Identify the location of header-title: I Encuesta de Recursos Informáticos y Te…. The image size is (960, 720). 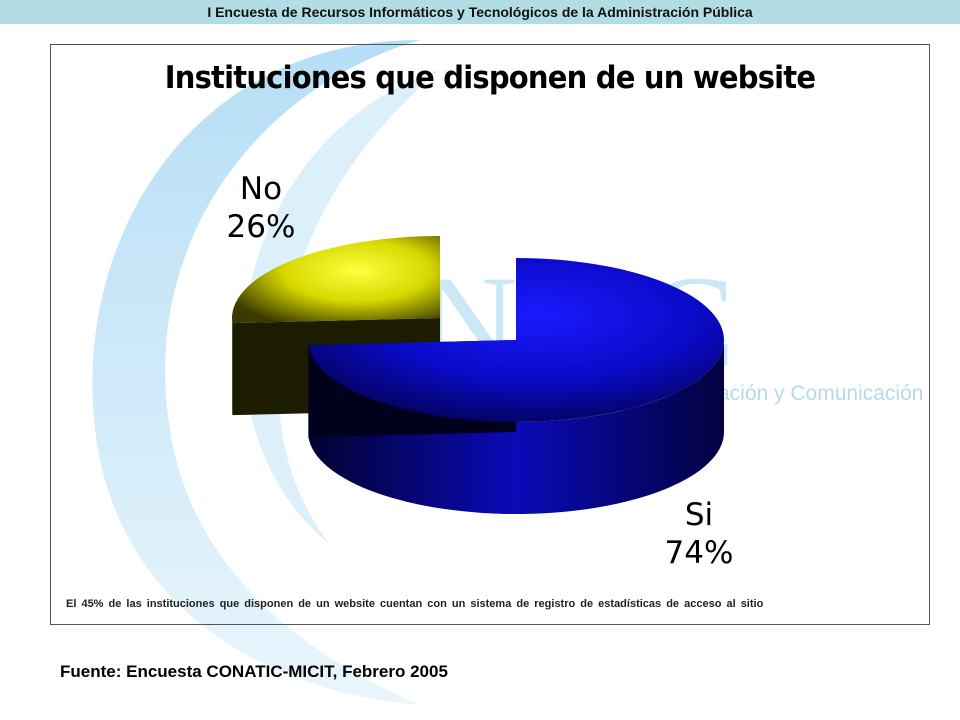
(480, 12).